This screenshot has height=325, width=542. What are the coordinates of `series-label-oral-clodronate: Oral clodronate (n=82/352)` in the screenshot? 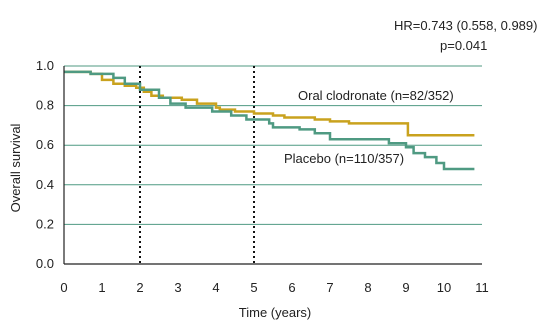 It's located at (376, 95).